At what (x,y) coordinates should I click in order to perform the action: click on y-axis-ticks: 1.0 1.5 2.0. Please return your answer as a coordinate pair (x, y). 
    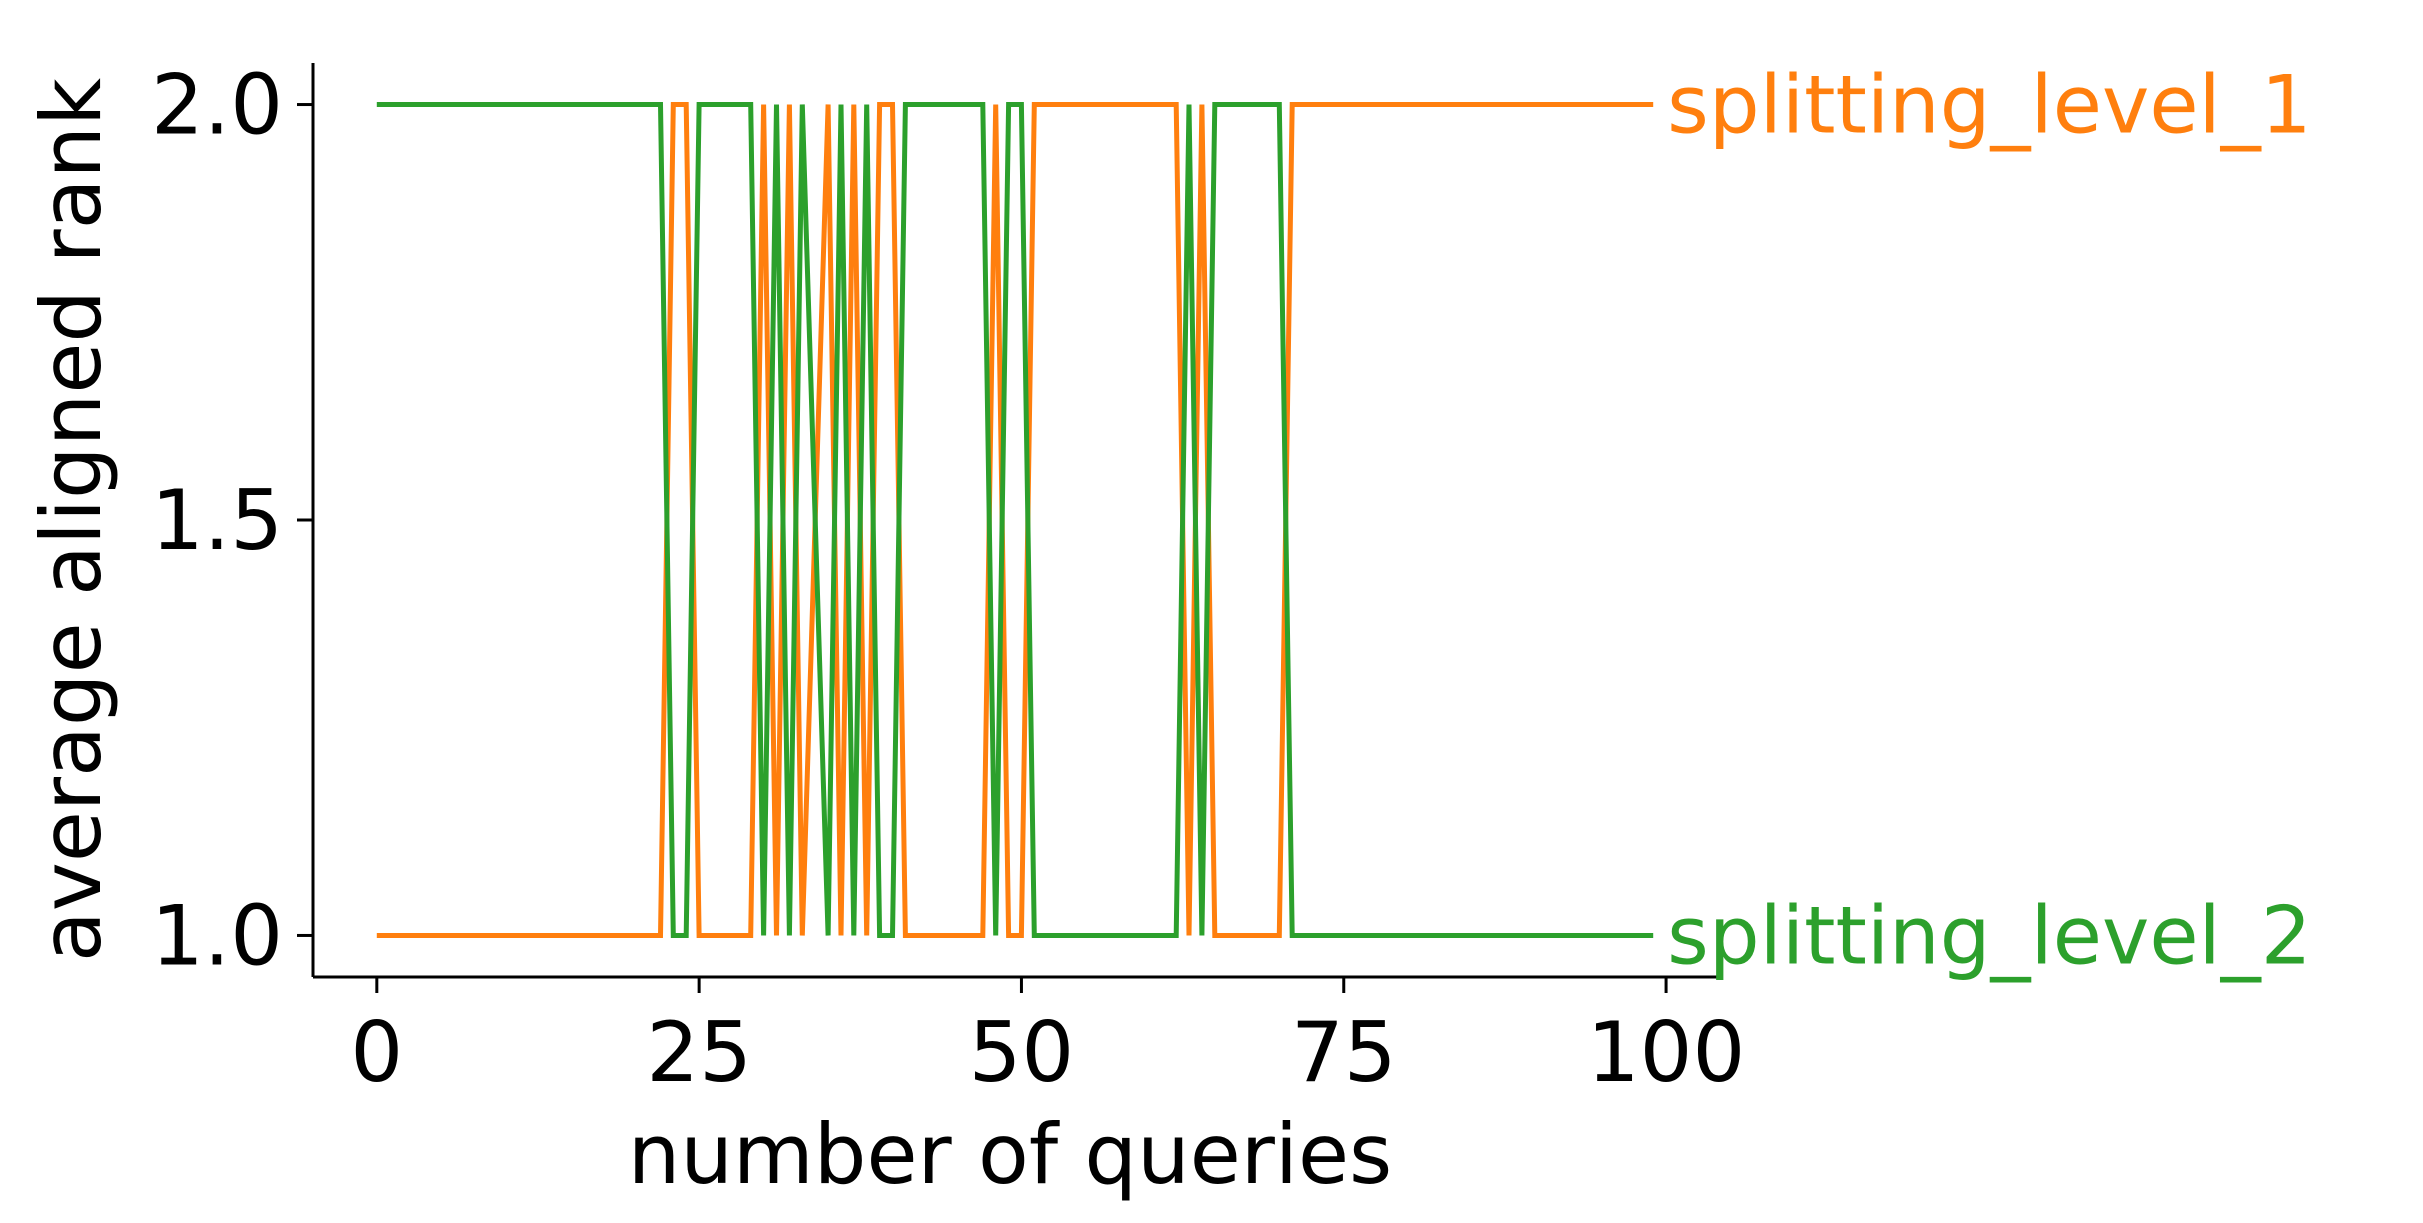
    Looking at the image, I should click on (232, 520).